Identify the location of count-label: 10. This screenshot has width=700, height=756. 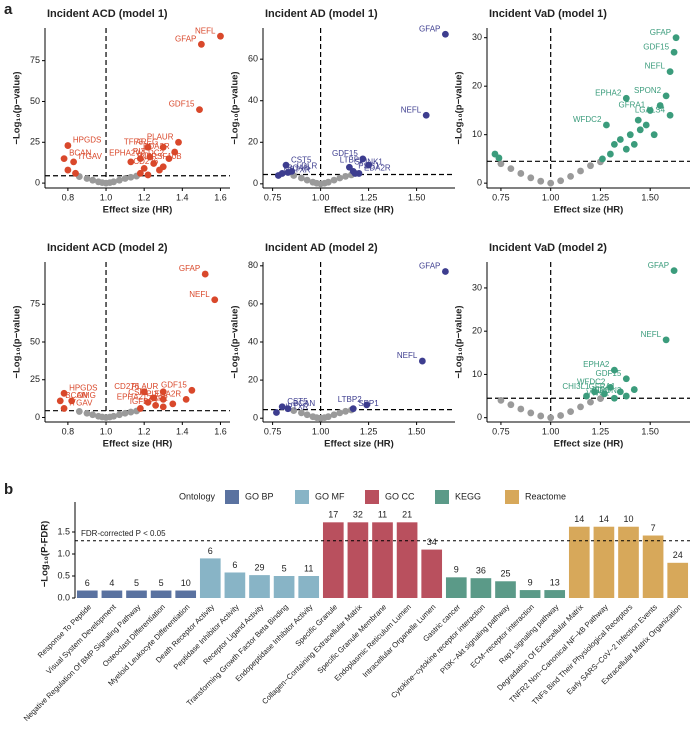
(186, 583).